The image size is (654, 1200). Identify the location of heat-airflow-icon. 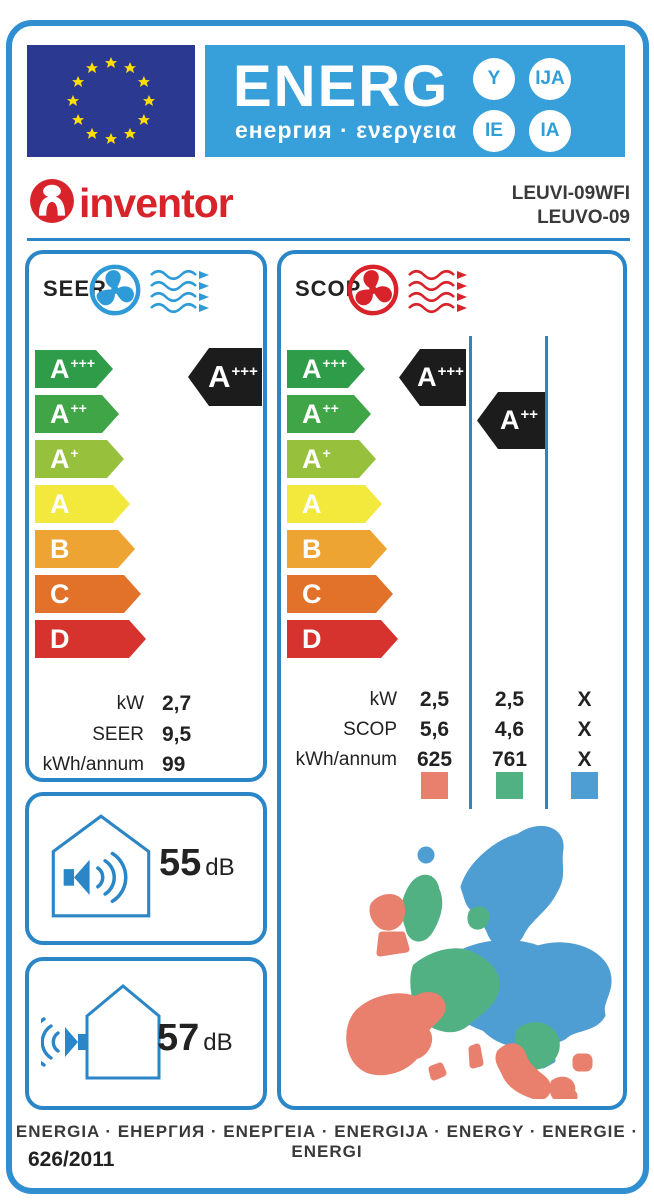
(437, 291).